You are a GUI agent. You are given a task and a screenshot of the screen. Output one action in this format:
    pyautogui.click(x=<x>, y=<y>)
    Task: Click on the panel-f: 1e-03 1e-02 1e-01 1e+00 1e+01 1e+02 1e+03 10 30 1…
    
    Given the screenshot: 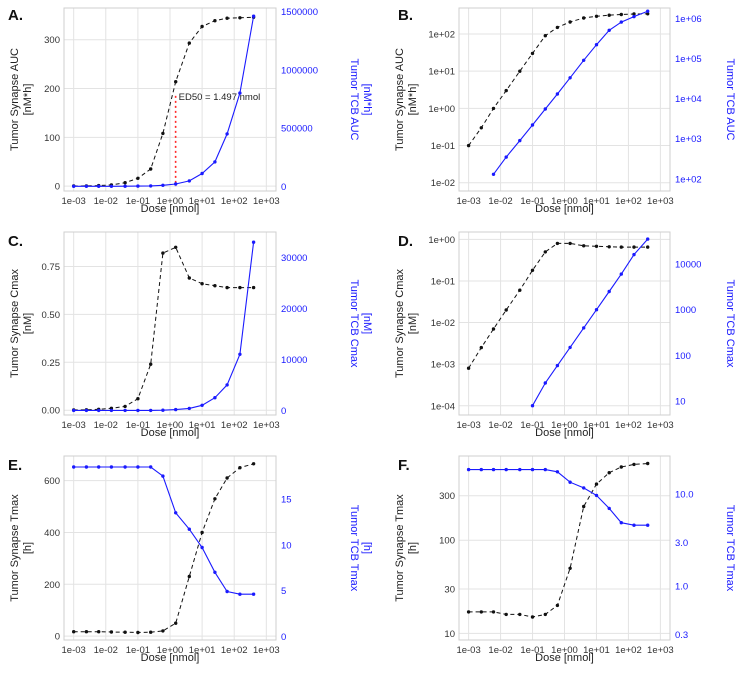 What is the action you would take?
    pyautogui.click(x=565, y=559)
    